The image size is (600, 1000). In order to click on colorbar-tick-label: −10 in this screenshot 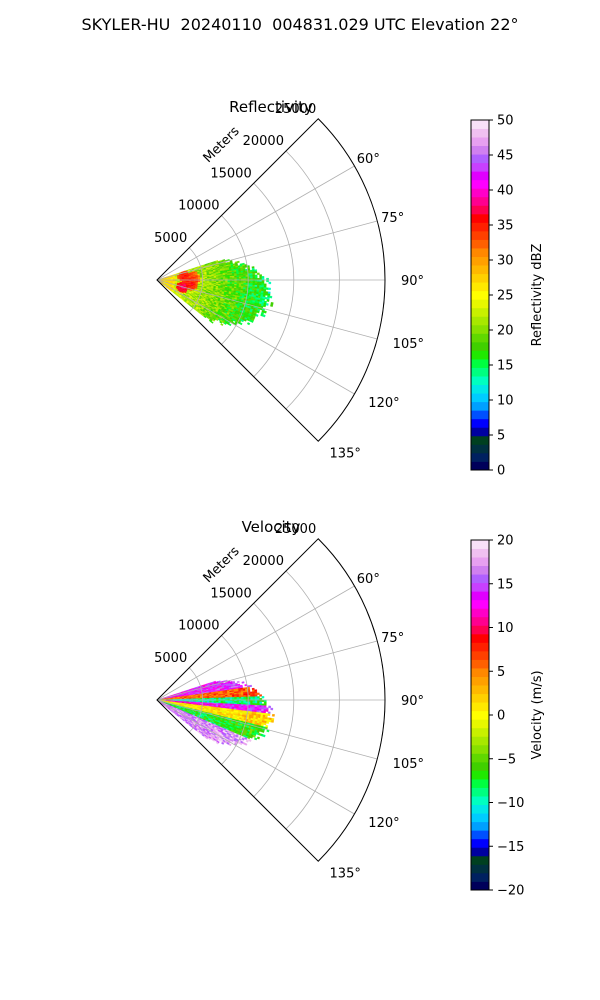, I will do `click(510, 803)`.